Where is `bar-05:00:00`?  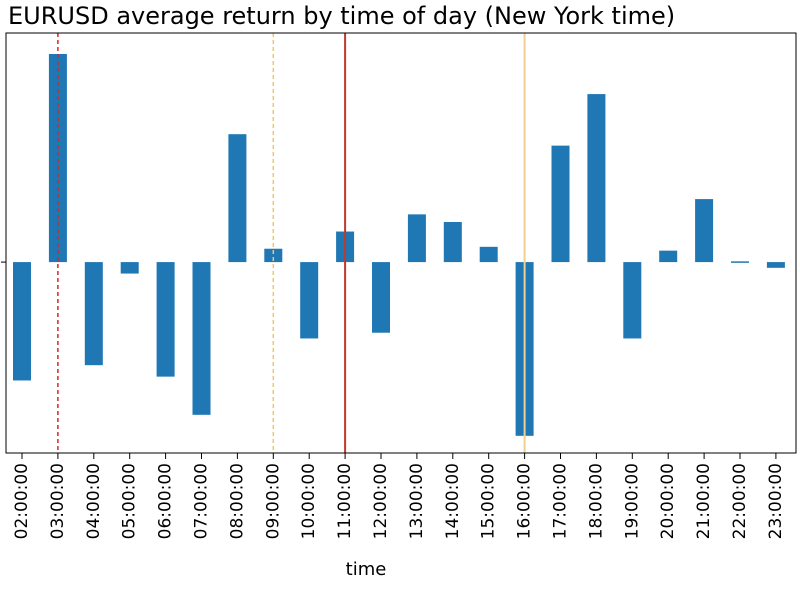
bar-05:00:00 is located at coordinates (129, 268).